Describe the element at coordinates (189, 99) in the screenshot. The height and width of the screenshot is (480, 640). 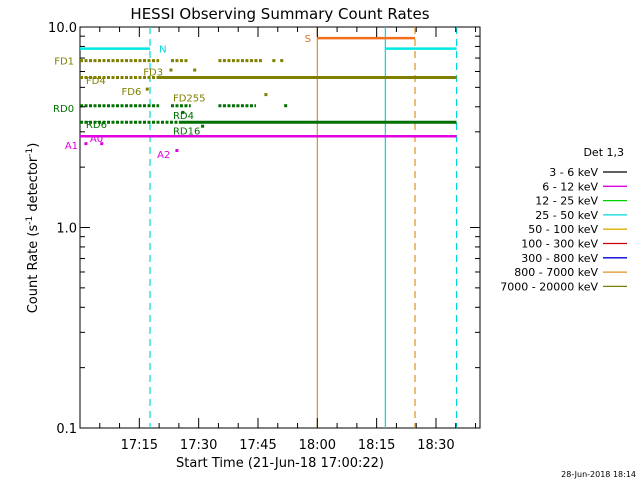
I see `flag-label: FD255` at that location.